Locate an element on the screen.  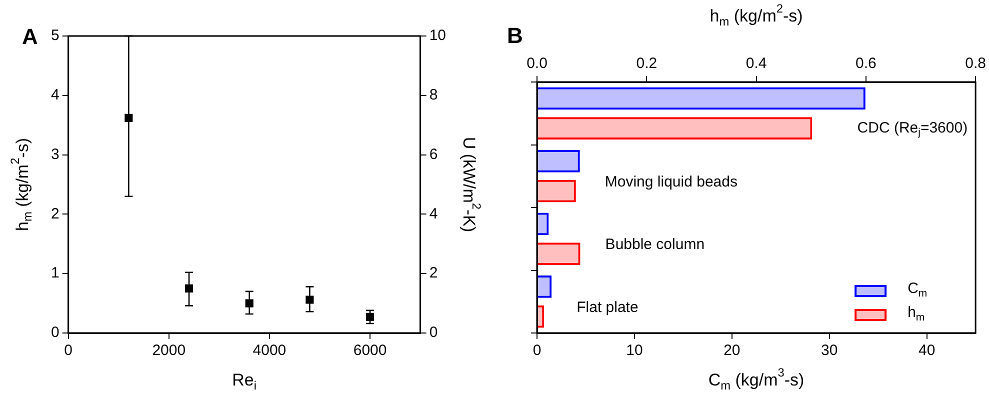
y-tick-label: 1 is located at coordinates (55, 273).